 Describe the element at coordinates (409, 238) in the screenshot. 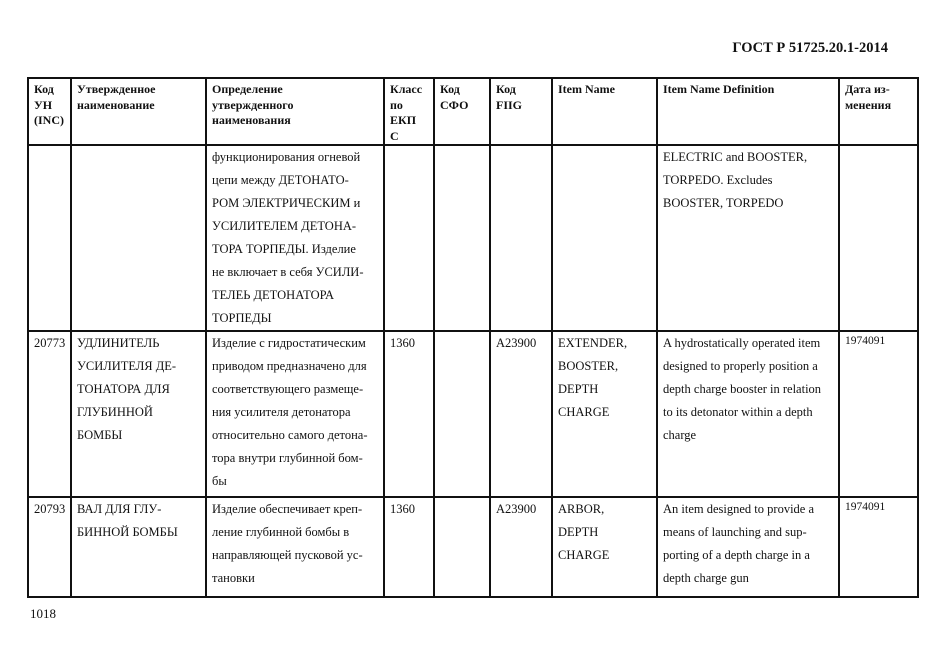

I see `cell-class` at that location.